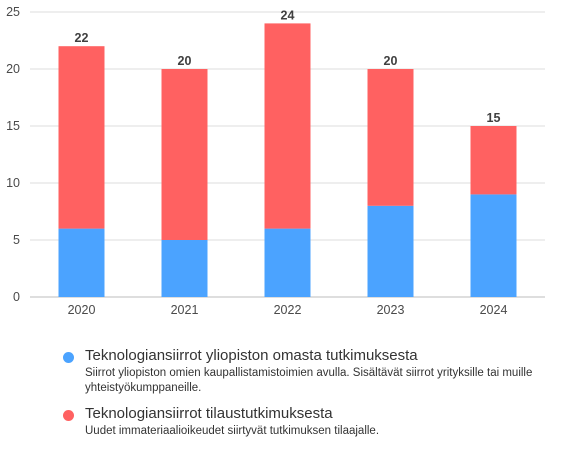 The width and height of the screenshot is (567, 473). I want to click on total-label-2022: 24, so click(288, 15).